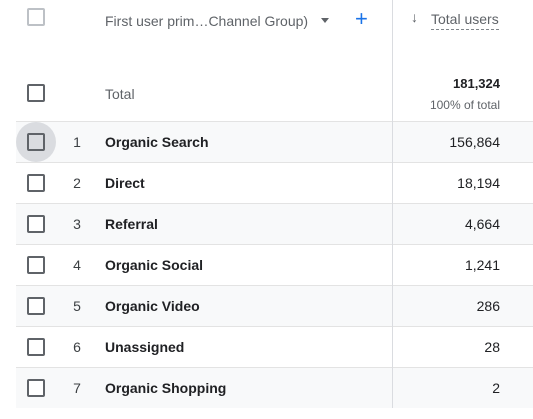 This screenshot has width=533, height=419. What do you see at coordinates (120, 94) in the screenshot?
I see `total-label: Total` at bounding box center [120, 94].